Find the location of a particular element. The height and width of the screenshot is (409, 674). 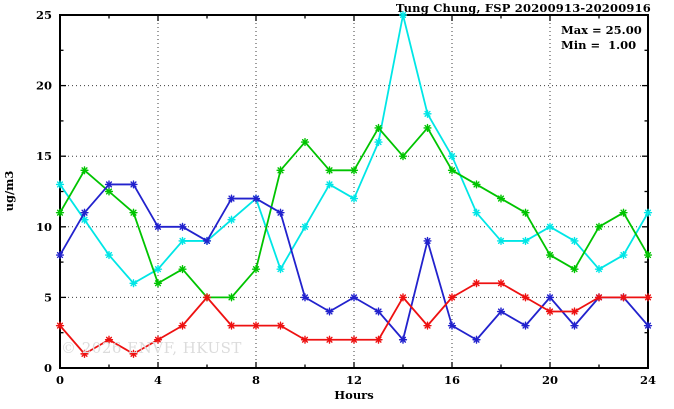

x-tick-label: 24 is located at coordinates (648, 380).